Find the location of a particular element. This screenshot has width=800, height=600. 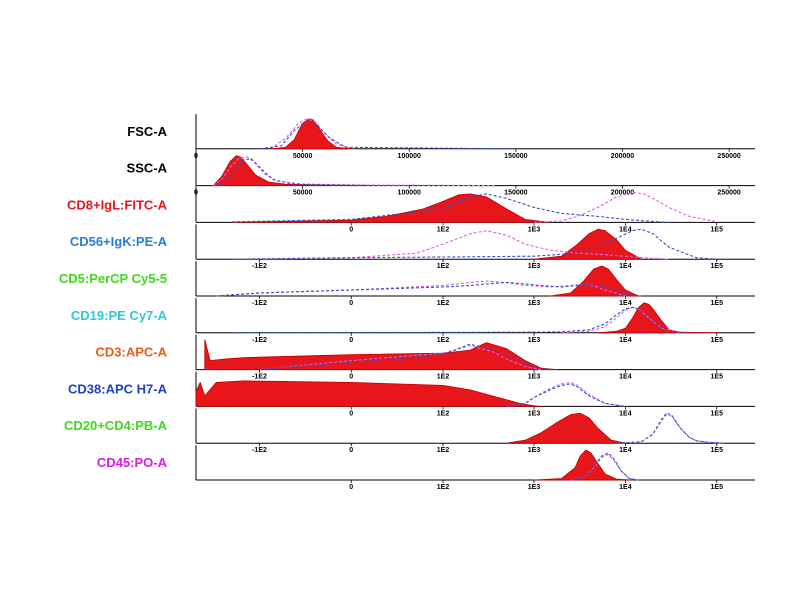

histogram-panel: SSC-A050000100000150000200000250000 is located at coordinates (441, 173).